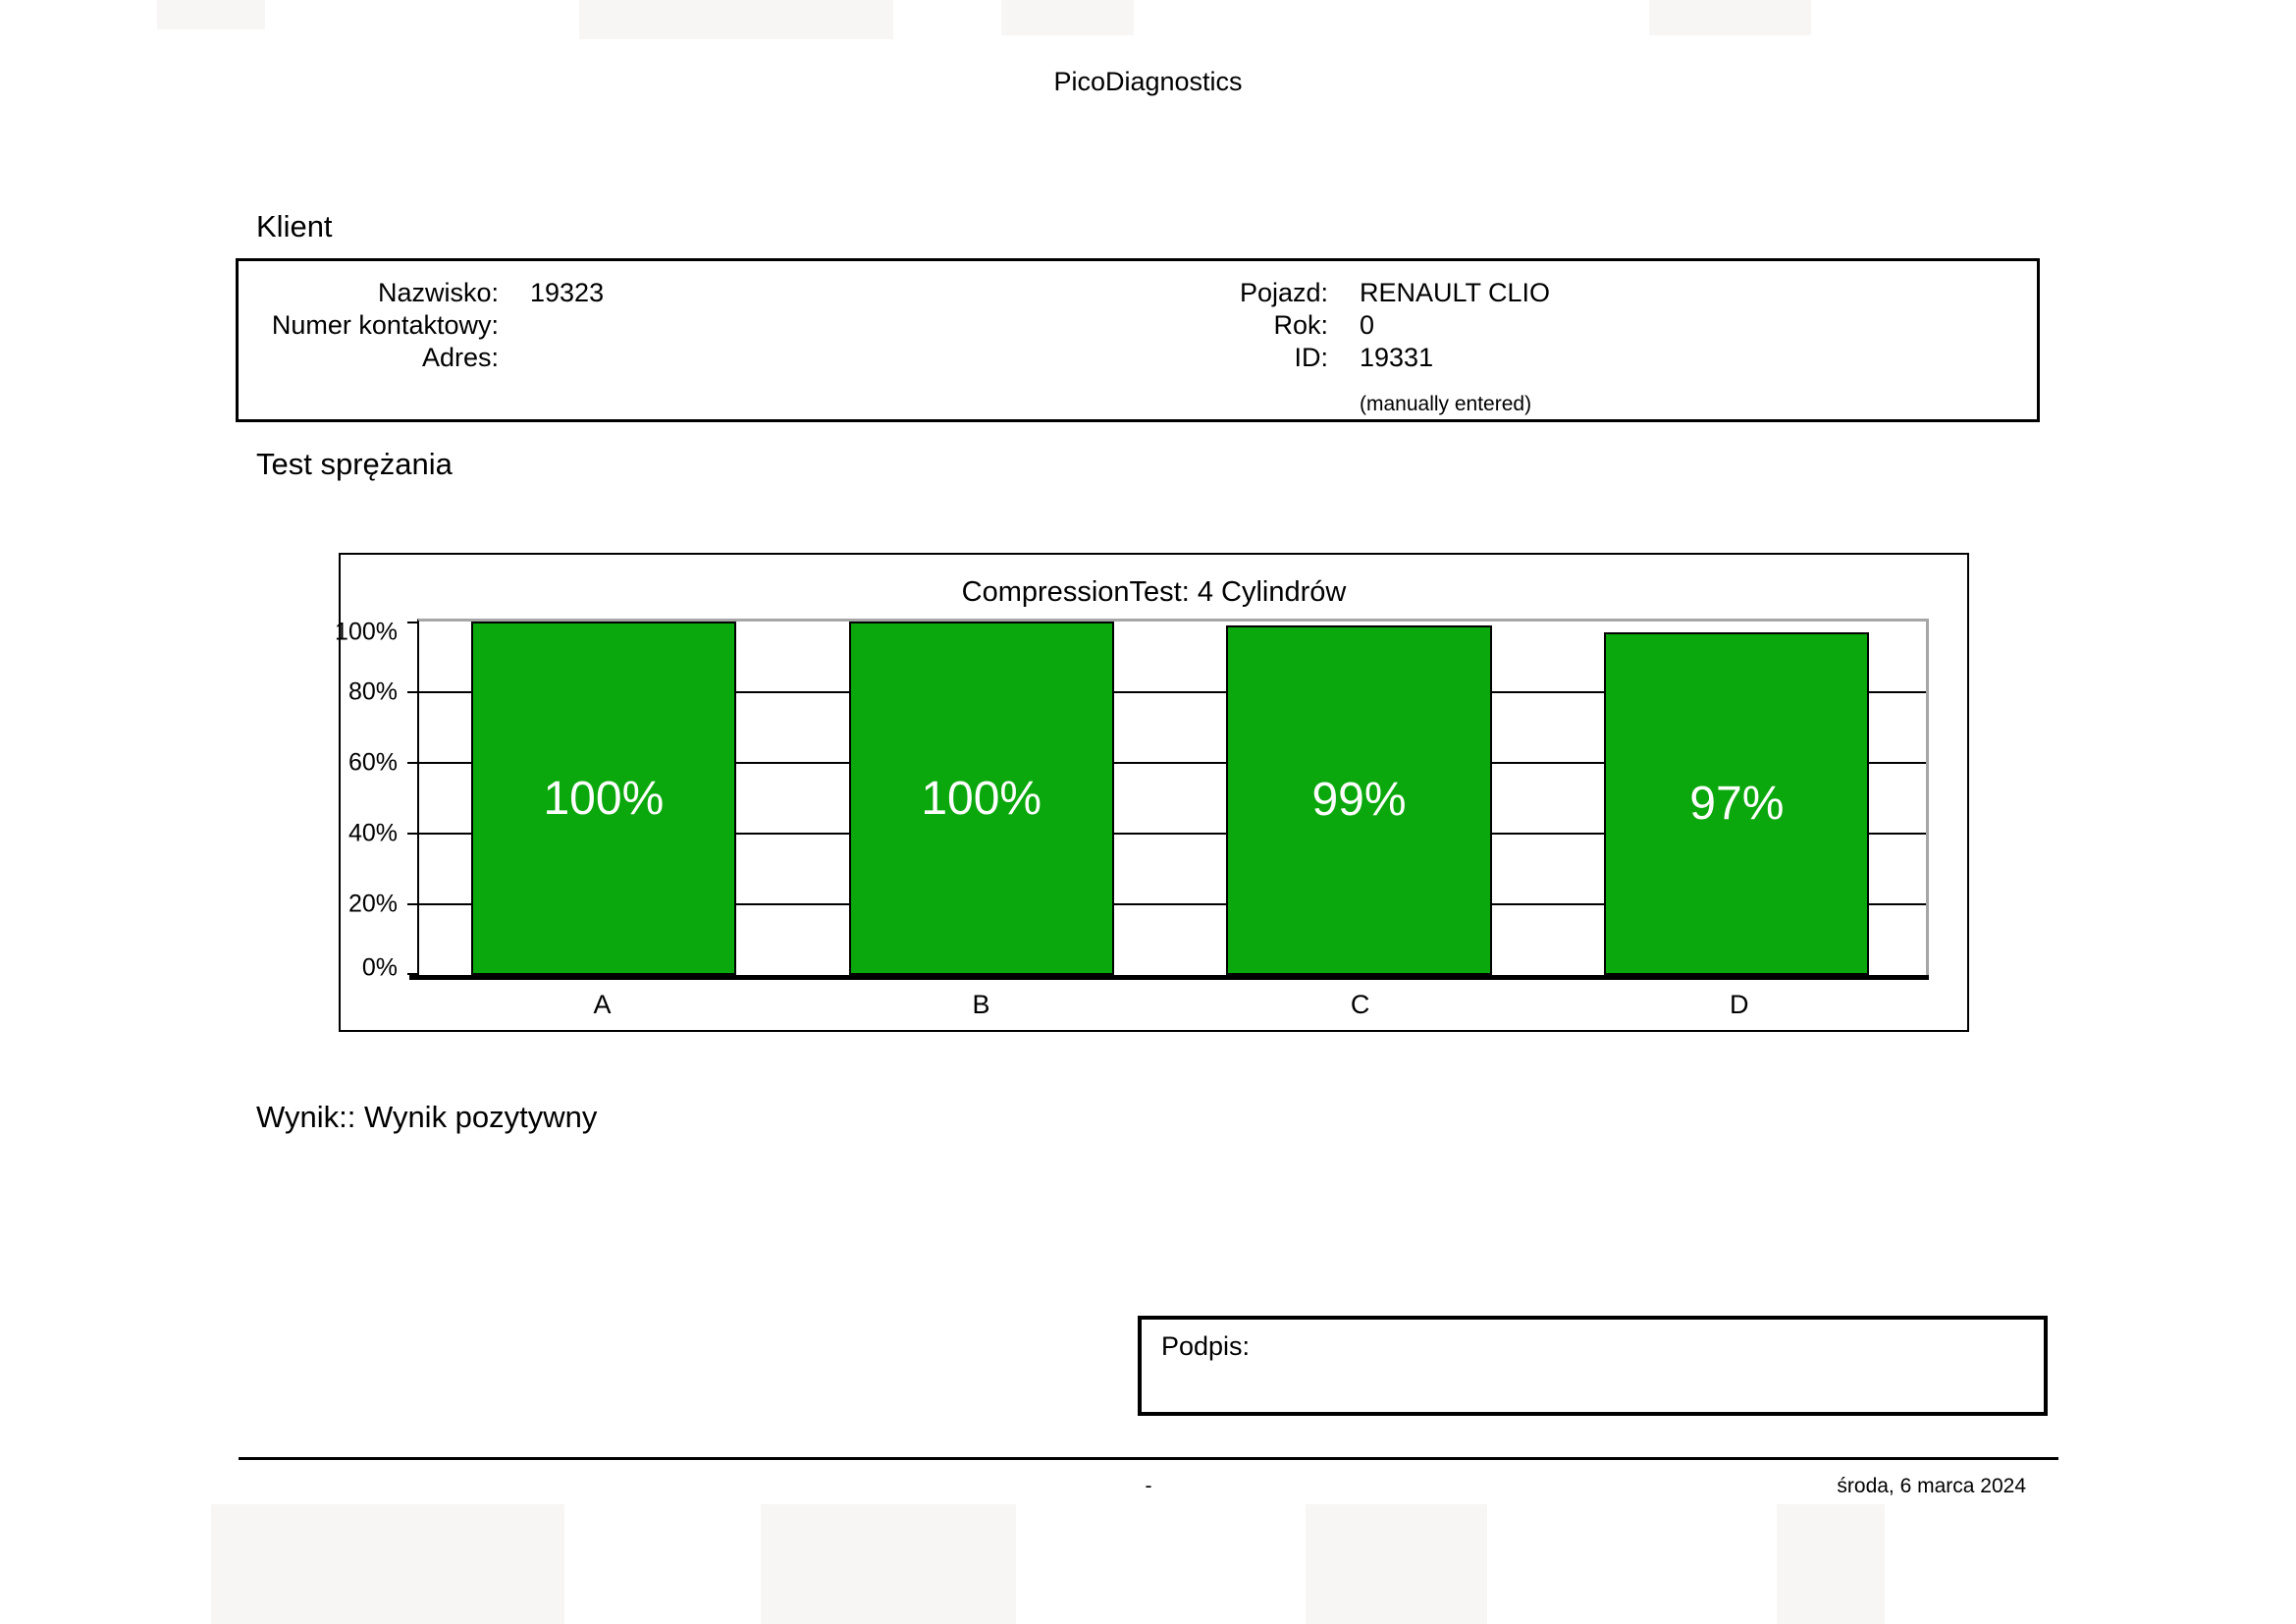 The width and height of the screenshot is (2296, 1624). Describe the element at coordinates (372, 691) in the screenshot. I see `ytick-label-80: 80%` at that location.